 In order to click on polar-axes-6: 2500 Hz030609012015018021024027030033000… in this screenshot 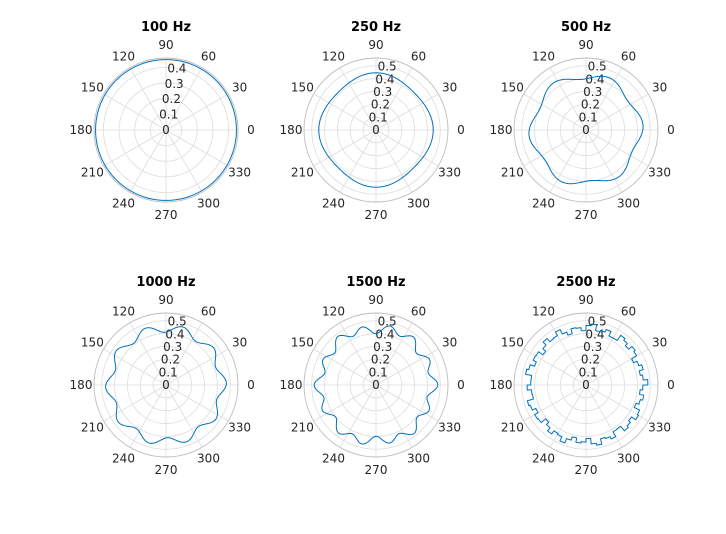, I will do `click(582, 376)`.